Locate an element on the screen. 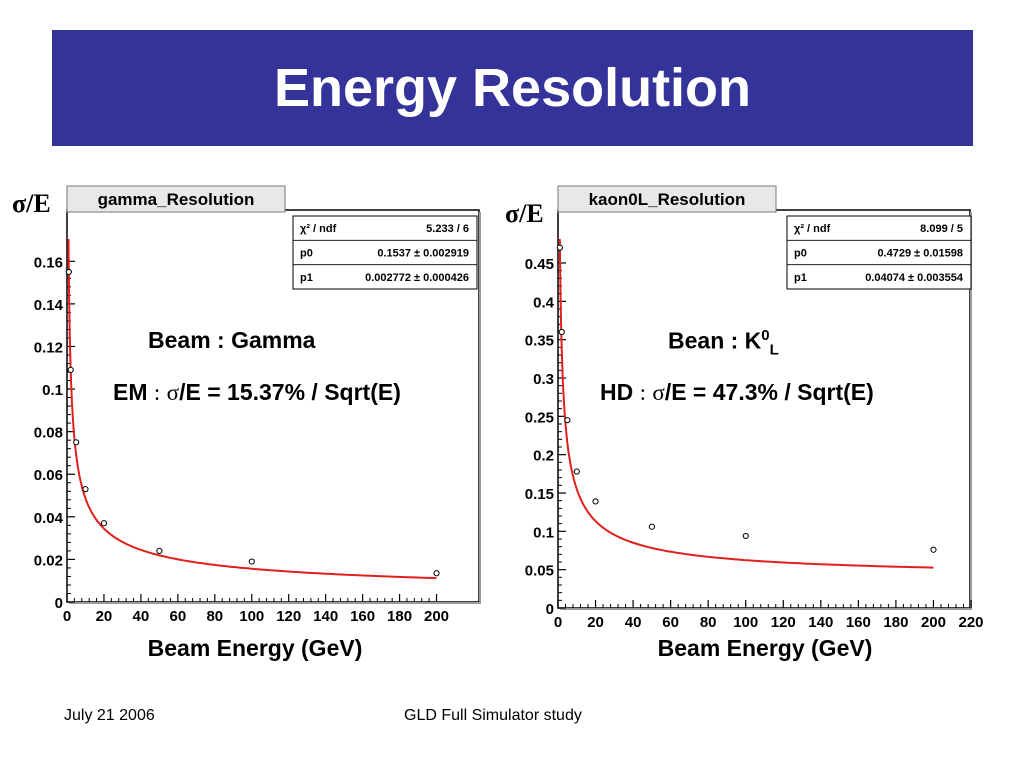 Image resolution: width=1024 pixels, height=768 pixels. left-x-tick-label: 20 is located at coordinates (104, 616).